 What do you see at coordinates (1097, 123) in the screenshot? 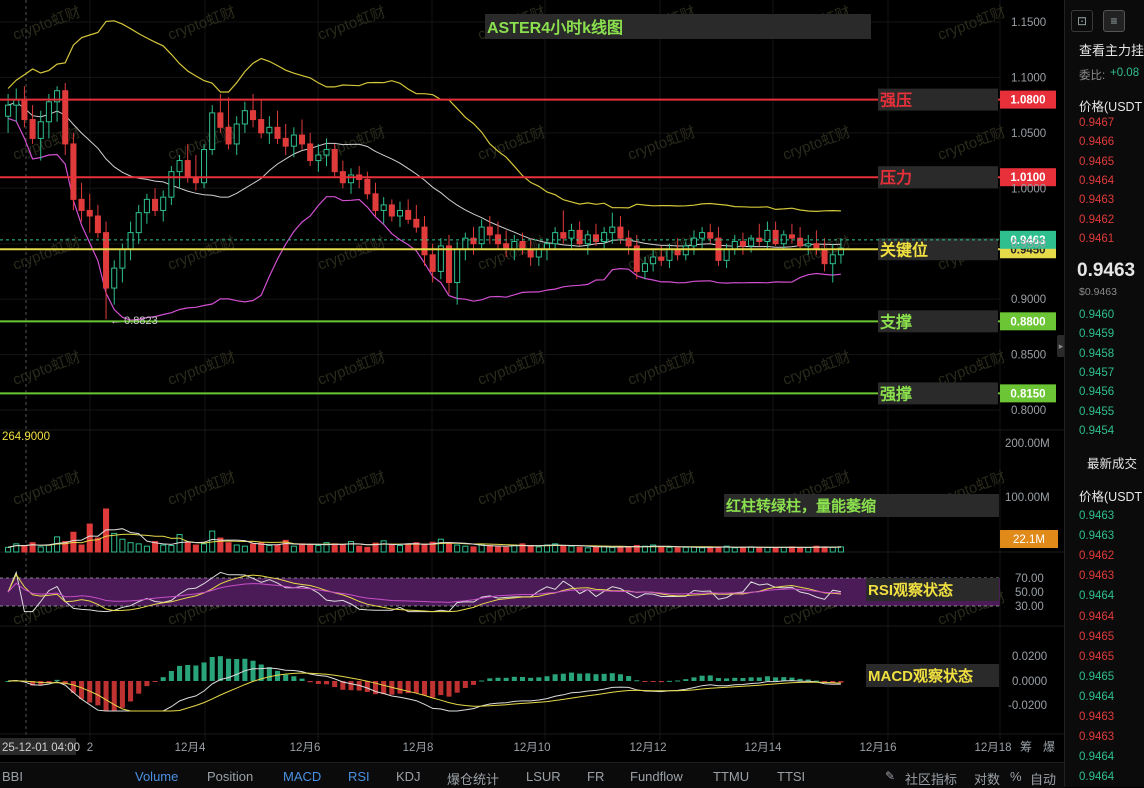
I see `ask-price: 0.9467` at bounding box center [1097, 123].